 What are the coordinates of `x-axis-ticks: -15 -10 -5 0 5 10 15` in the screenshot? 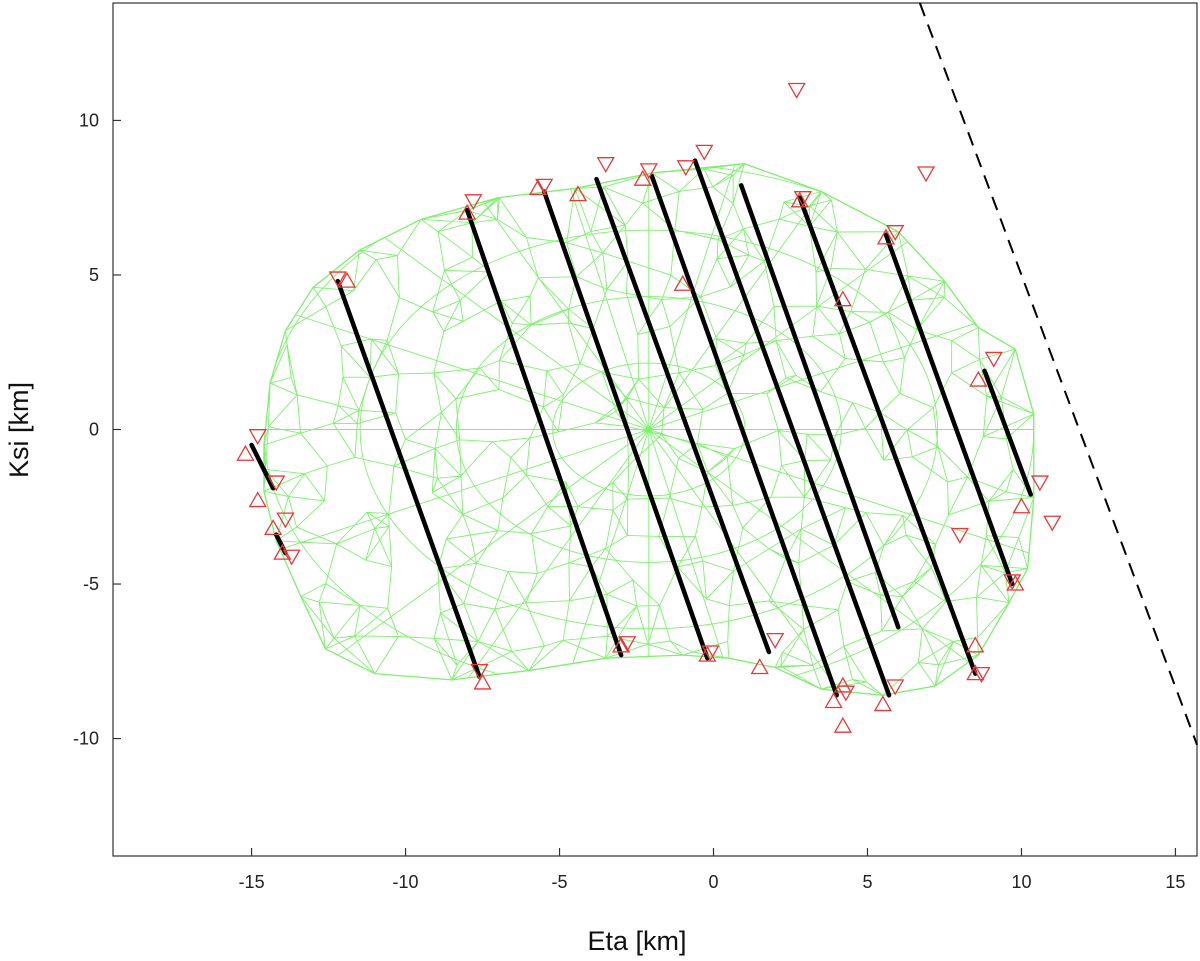 It's located at (712, 870).